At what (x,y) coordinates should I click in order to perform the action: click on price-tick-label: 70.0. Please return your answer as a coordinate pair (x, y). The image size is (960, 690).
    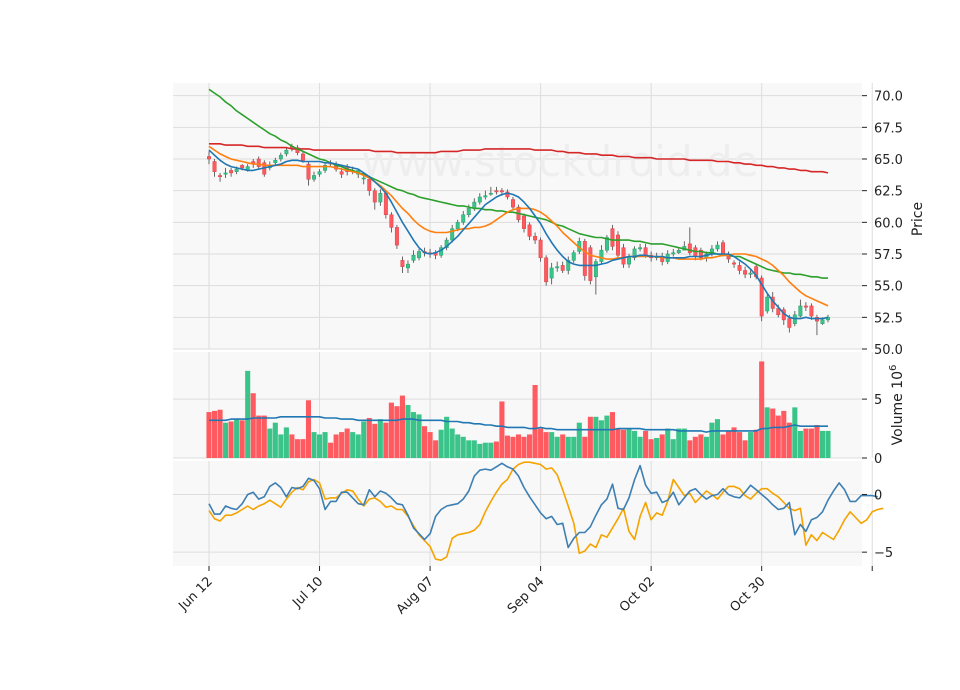
    Looking at the image, I should click on (888, 97).